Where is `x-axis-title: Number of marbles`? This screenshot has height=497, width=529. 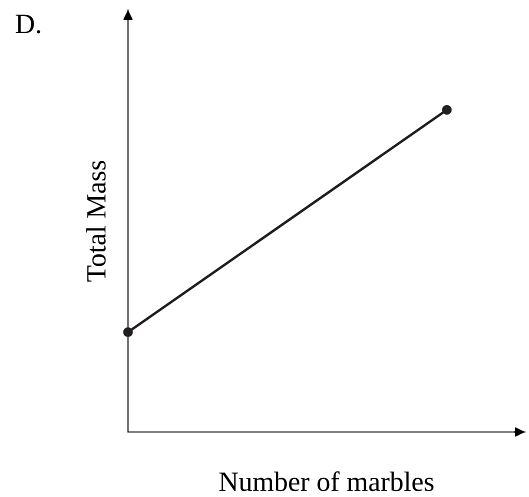 x-axis-title: Number of marbles is located at coordinates (326, 481).